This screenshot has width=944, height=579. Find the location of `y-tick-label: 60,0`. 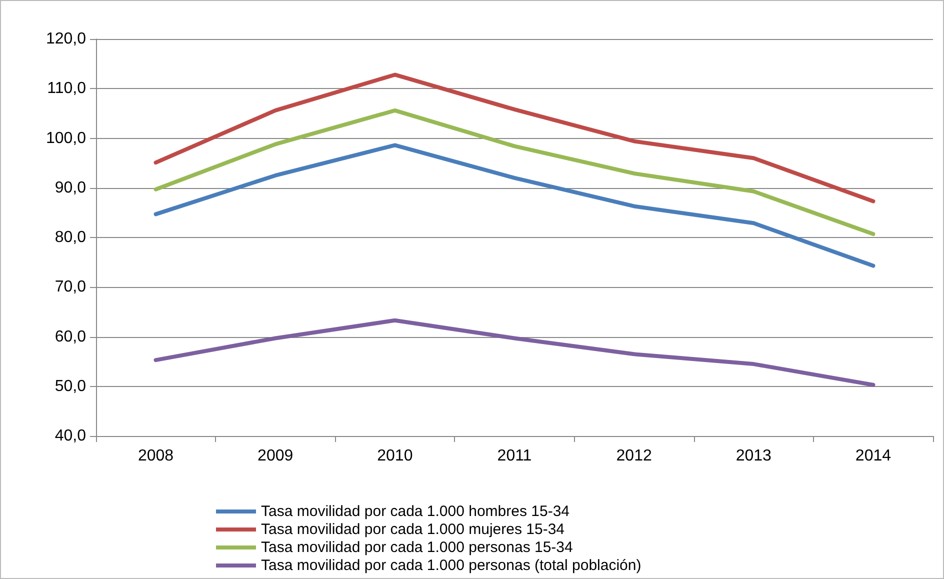

y-tick-label: 60,0 is located at coordinates (70, 337).